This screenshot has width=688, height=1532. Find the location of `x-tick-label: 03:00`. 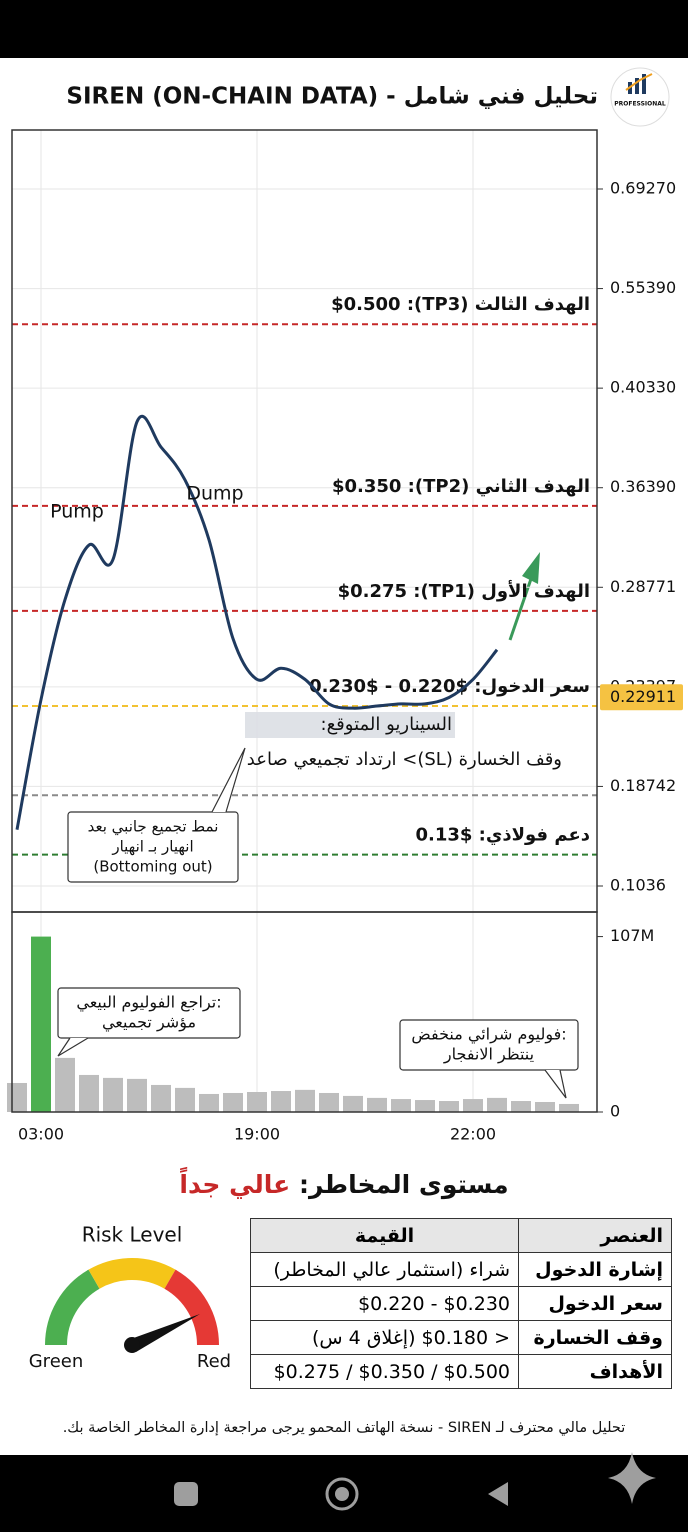

x-tick-label: 03:00 is located at coordinates (41, 1134).